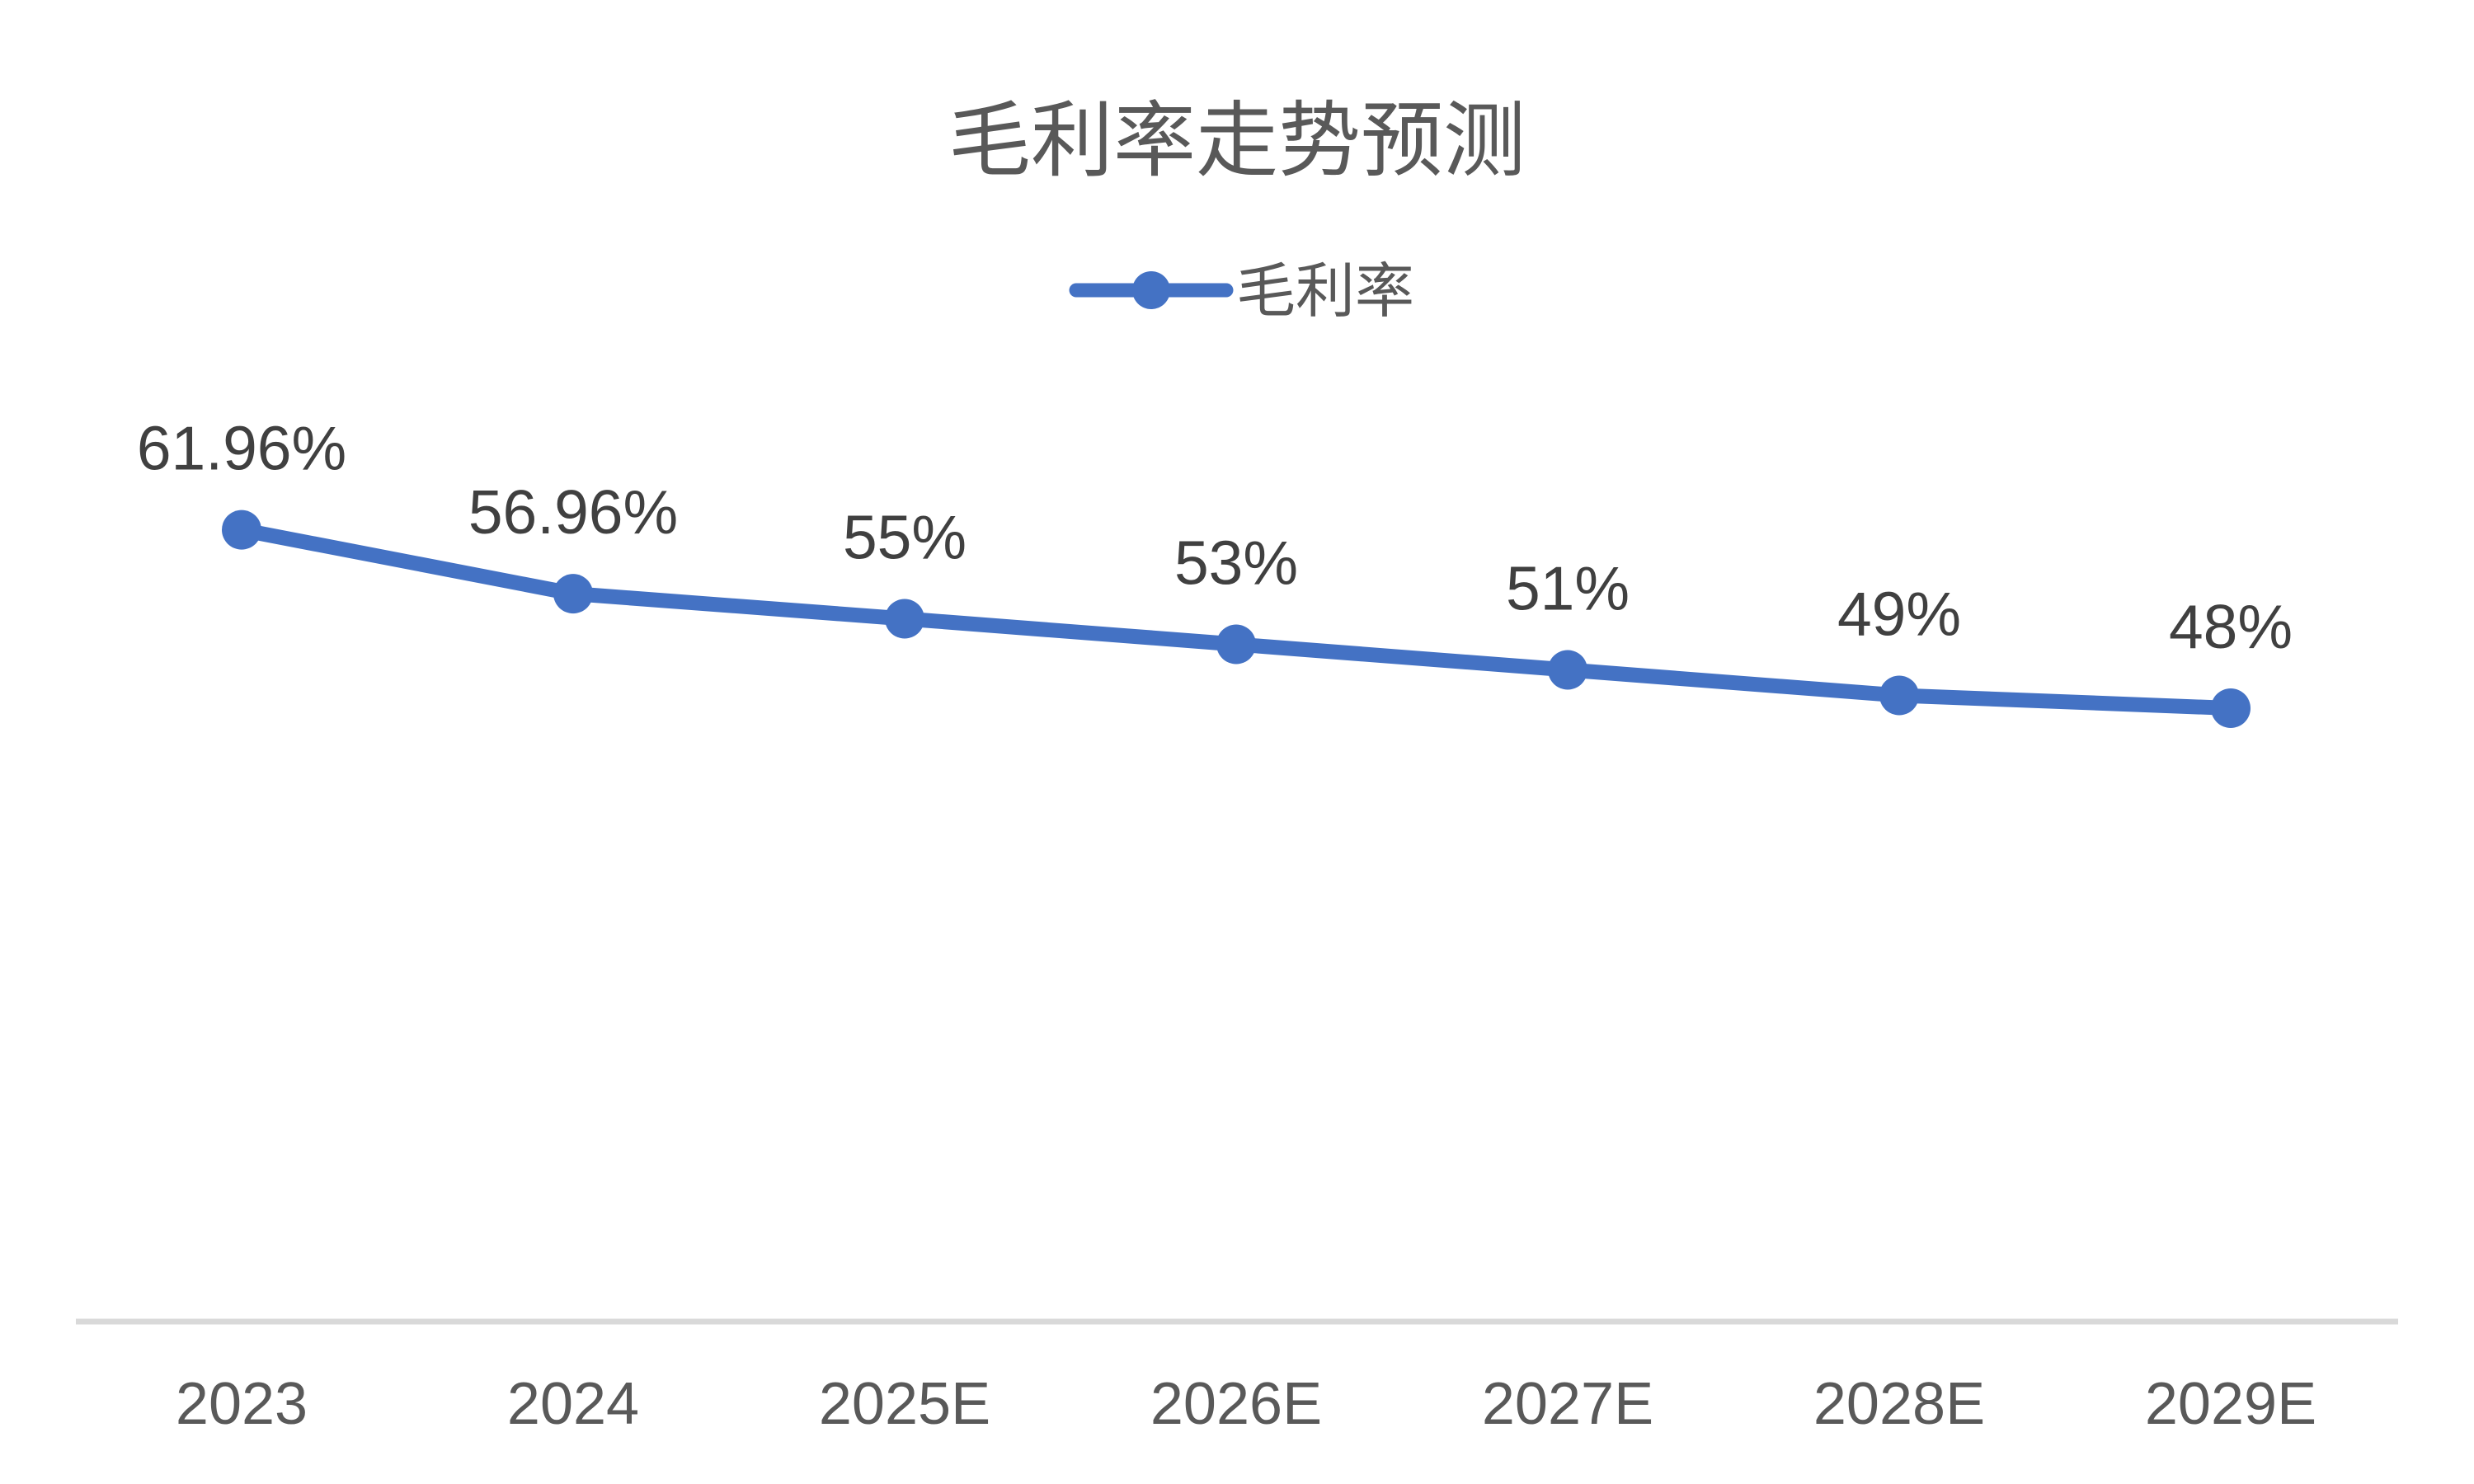 This screenshot has height=1484, width=2474. Describe the element at coordinates (242, 1404) in the screenshot. I see `x-axis-tick-label: 2023` at that location.